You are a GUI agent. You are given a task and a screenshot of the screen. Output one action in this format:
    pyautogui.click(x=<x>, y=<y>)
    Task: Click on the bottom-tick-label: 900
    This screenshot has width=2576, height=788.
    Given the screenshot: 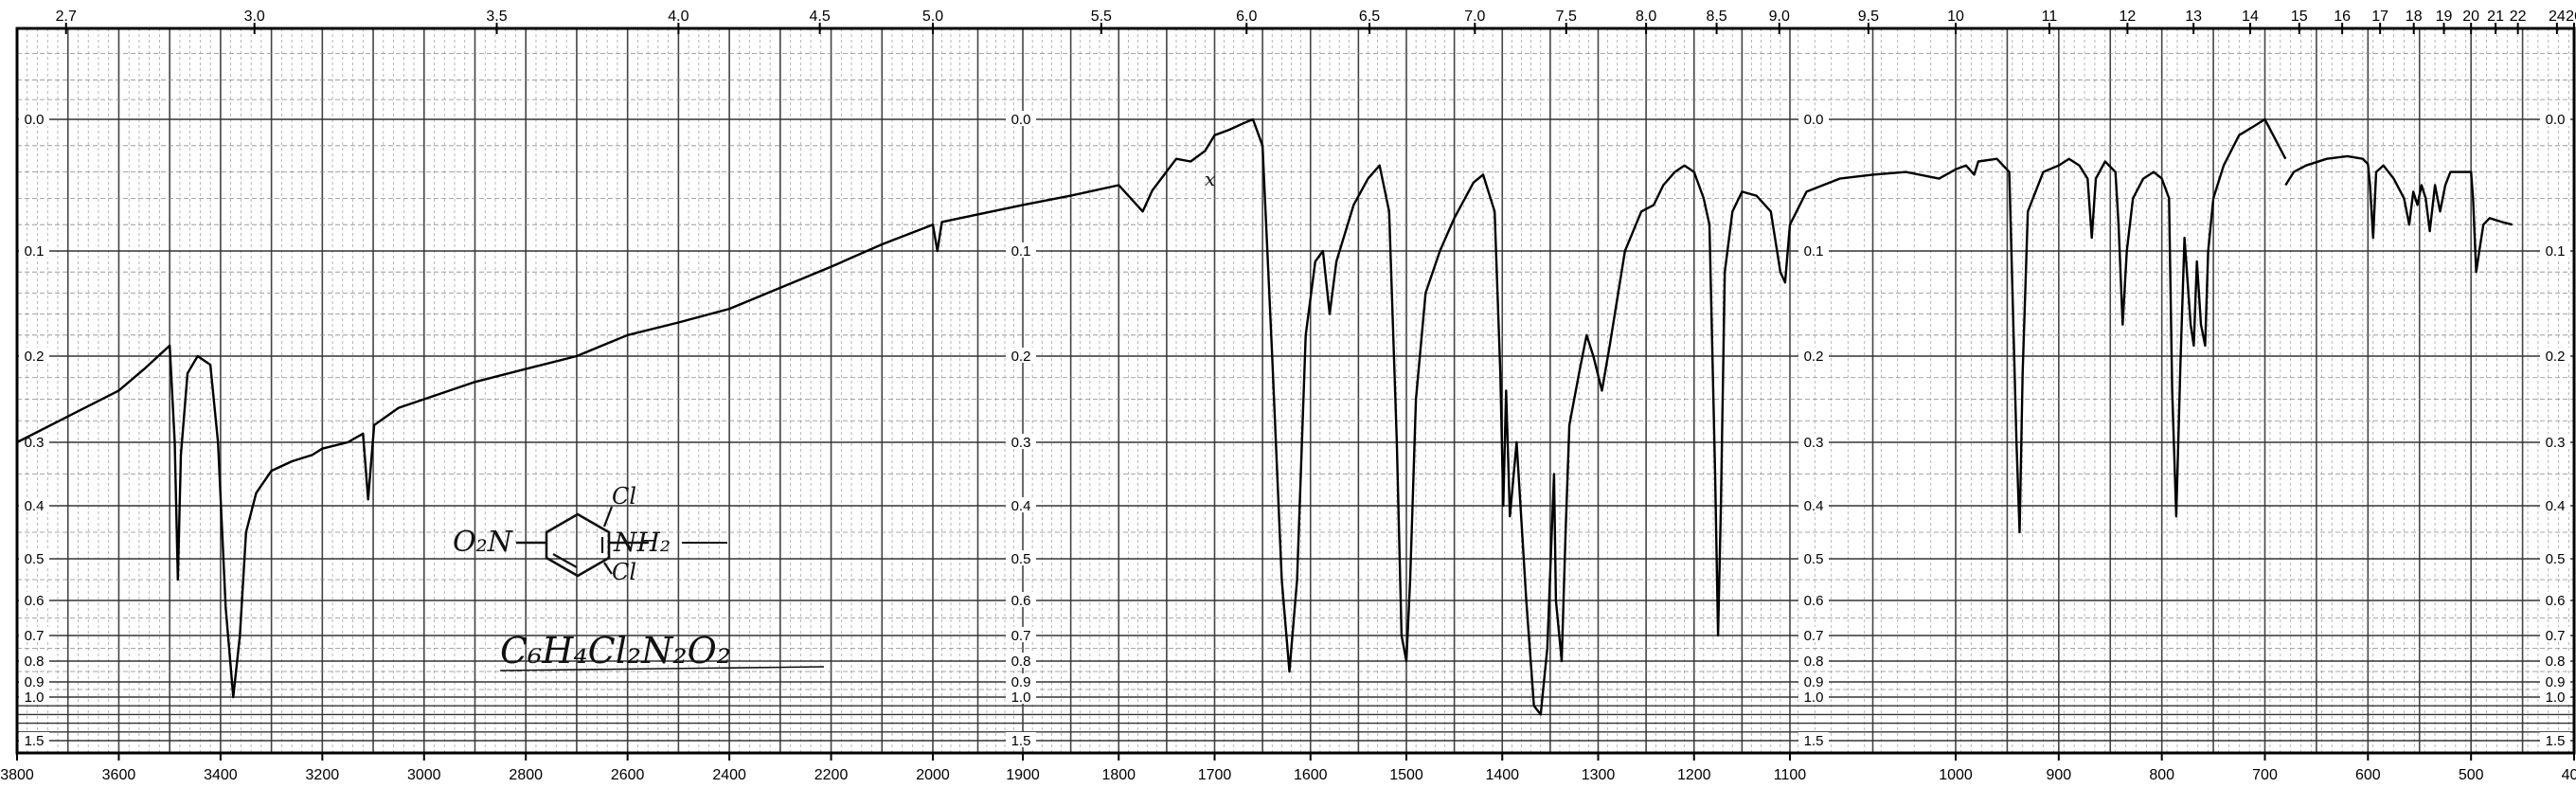 What is the action you would take?
    pyautogui.click(x=2058, y=775)
    